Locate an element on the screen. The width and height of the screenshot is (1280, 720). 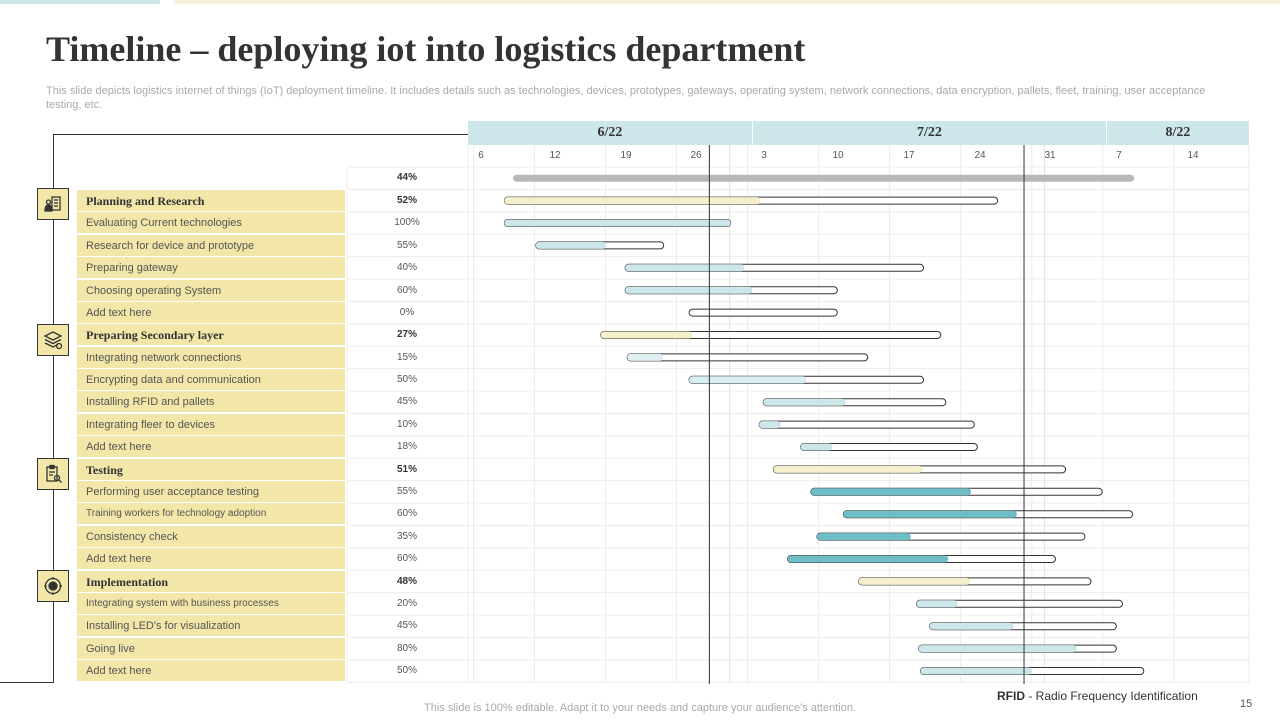
day-label: 24 is located at coordinates (980, 155).